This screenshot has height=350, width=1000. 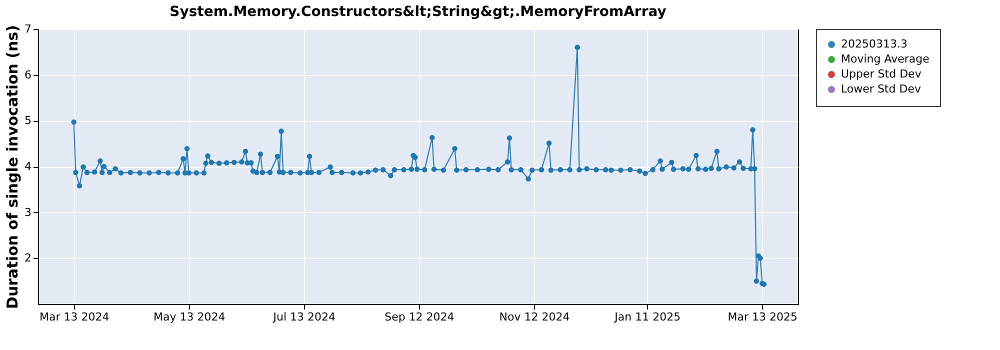 I want to click on x-tick-label: Nov 12 2024, so click(x=534, y=317).